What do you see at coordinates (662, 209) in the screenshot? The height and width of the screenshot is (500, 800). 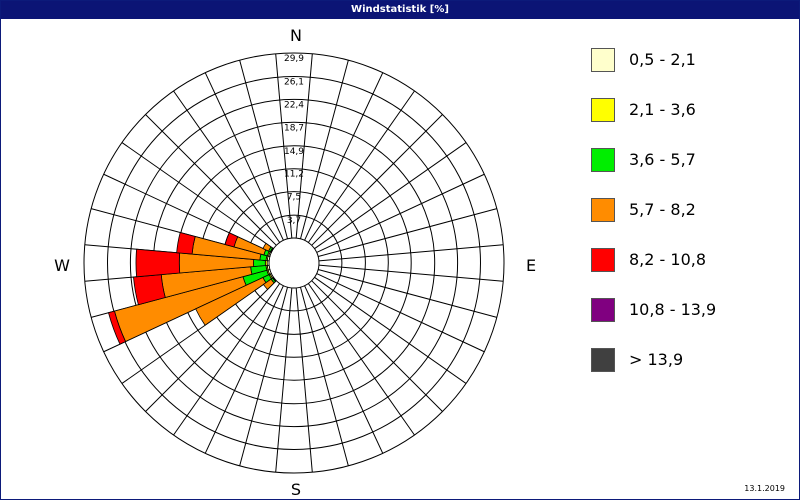 I see `legend-label: 5,7 - 8,2` at bounding box center [662, 209].